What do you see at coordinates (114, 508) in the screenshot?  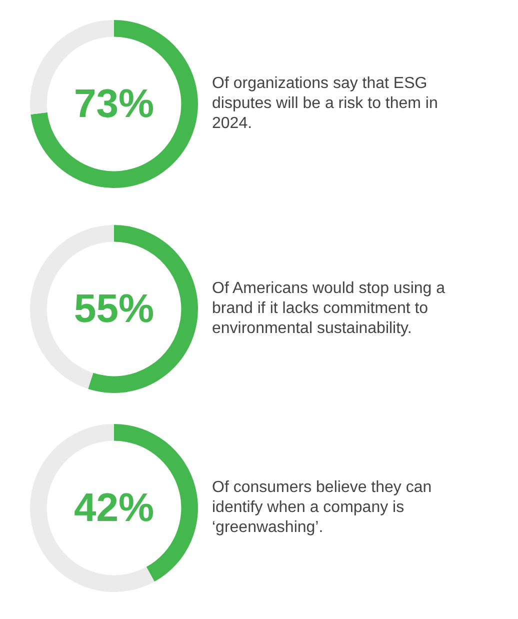 I see `data-label: 42%` at bounding box center [114, 508].